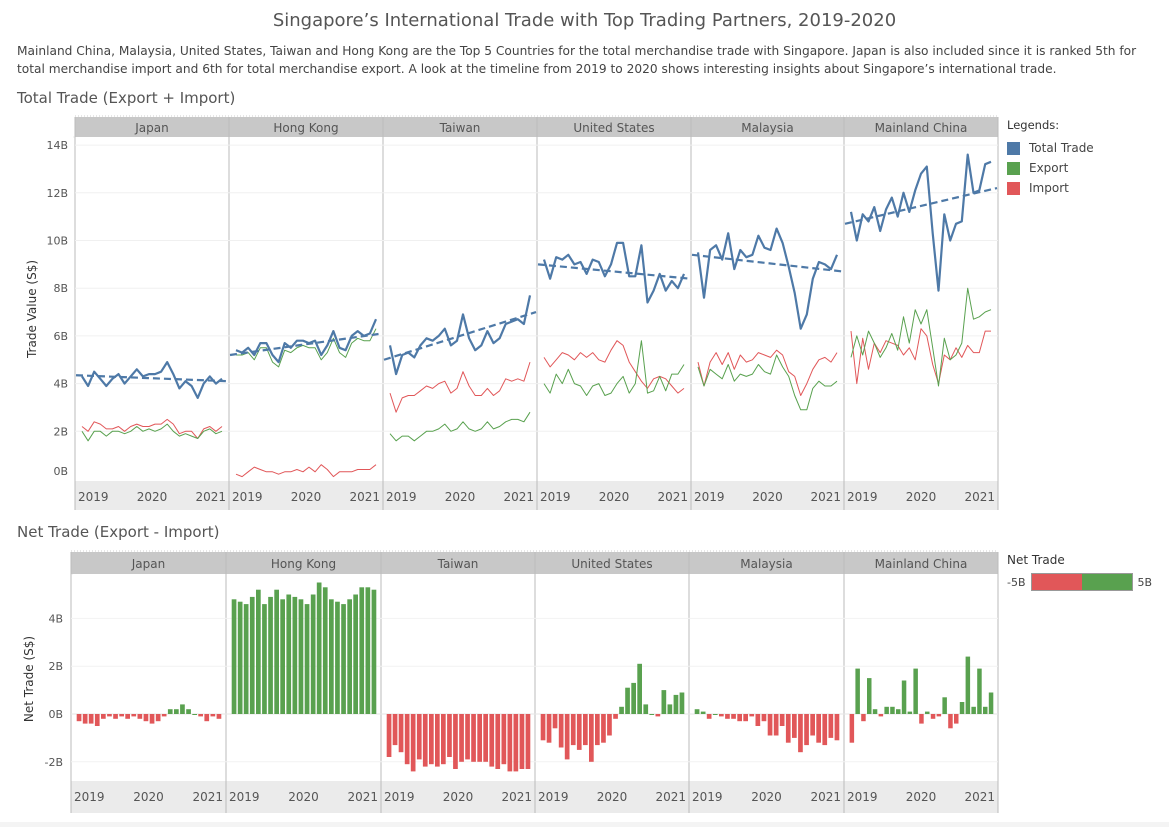 The image size is (1169, 827). What do you see at coordinates (1079, 572) in the screenshot?
I see `net-trade-legend: Net Trade -5B 5B` at bounding box center [1079, 572].